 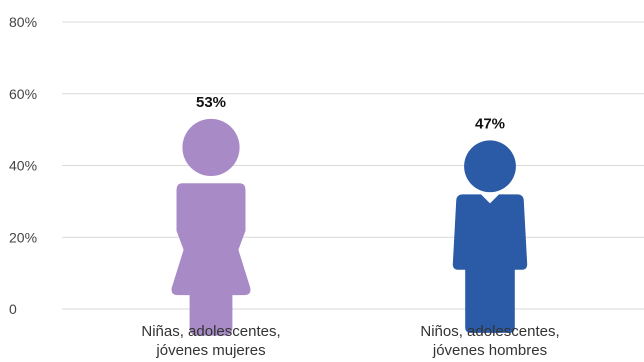 What do you see at coordinates (350, 113) in the screenshot?
I see `data-labels: 53% 47%` at bounding box center [350, 113].